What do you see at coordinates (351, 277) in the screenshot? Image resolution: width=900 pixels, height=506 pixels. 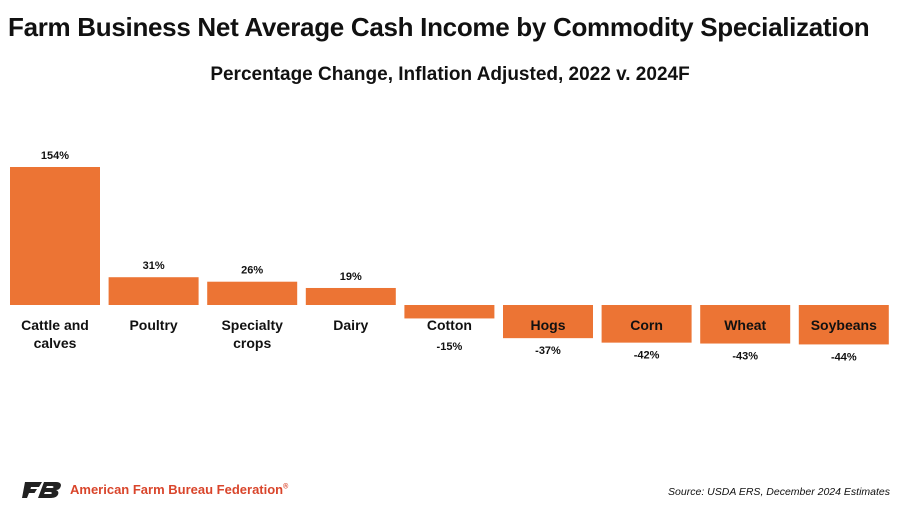 I see `data-label-3: 19%` at bounding box center [351, 277].